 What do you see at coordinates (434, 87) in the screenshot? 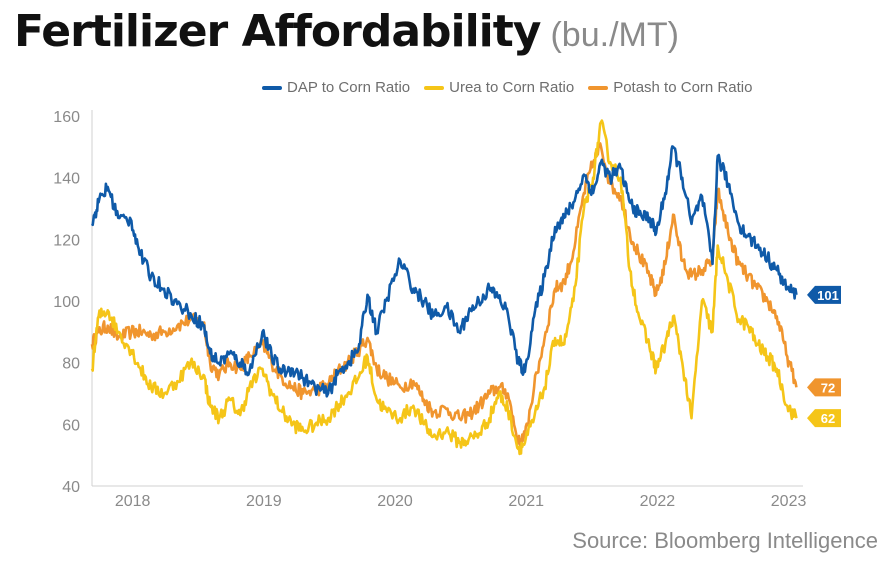
I see `legend-swatch-urea` at bounding box center [434, 87].